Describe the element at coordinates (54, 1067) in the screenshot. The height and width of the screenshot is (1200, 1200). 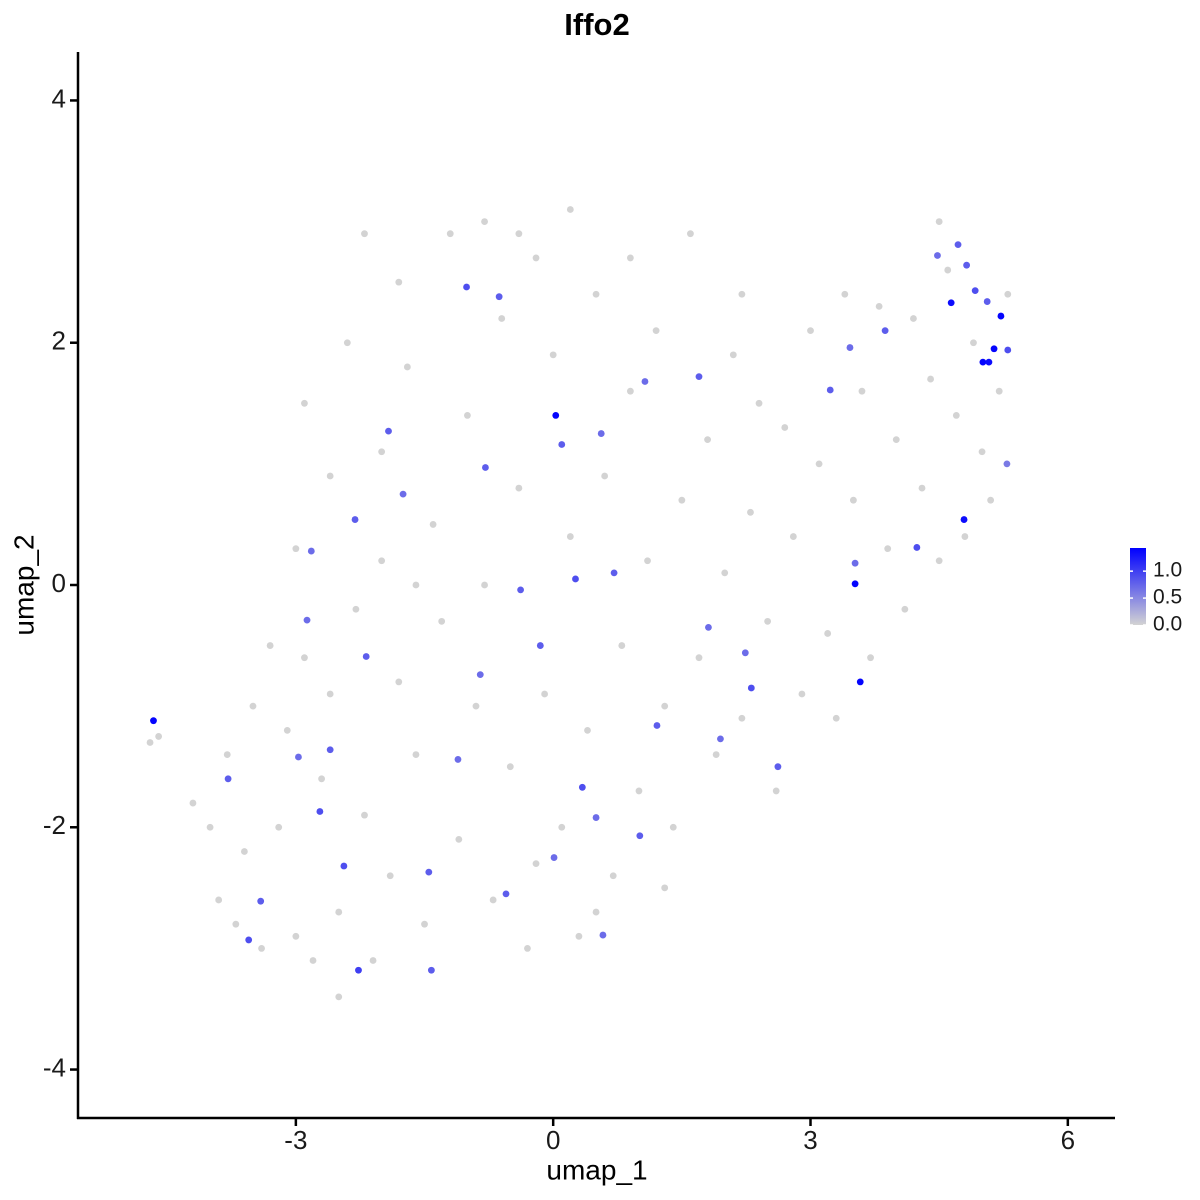
I see `y-tick-label: -4` at that location.